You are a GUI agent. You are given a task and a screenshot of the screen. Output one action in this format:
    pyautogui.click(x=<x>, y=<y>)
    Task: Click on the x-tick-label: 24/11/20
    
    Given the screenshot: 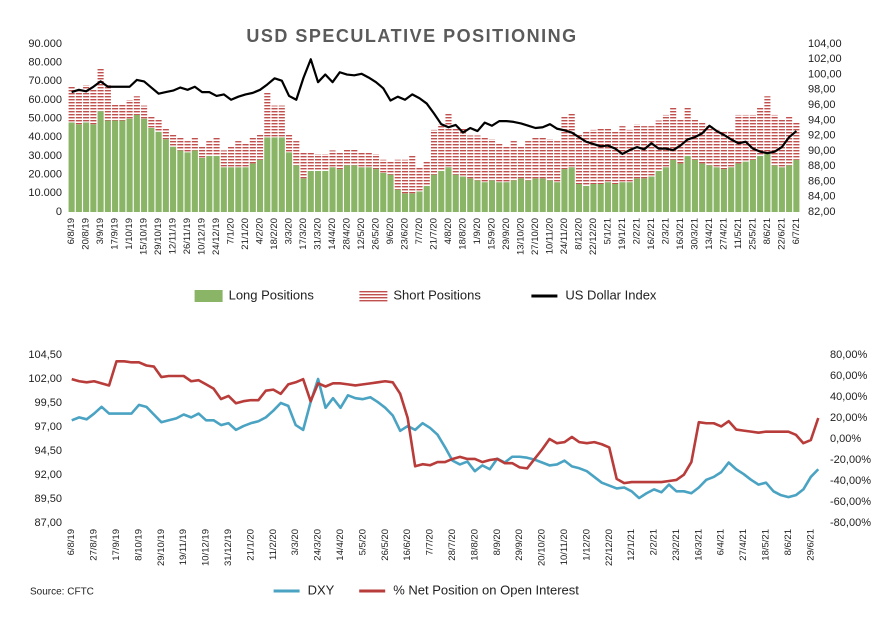 What is the action you would take?
    pyautogui.click(x=564, y=236)
    